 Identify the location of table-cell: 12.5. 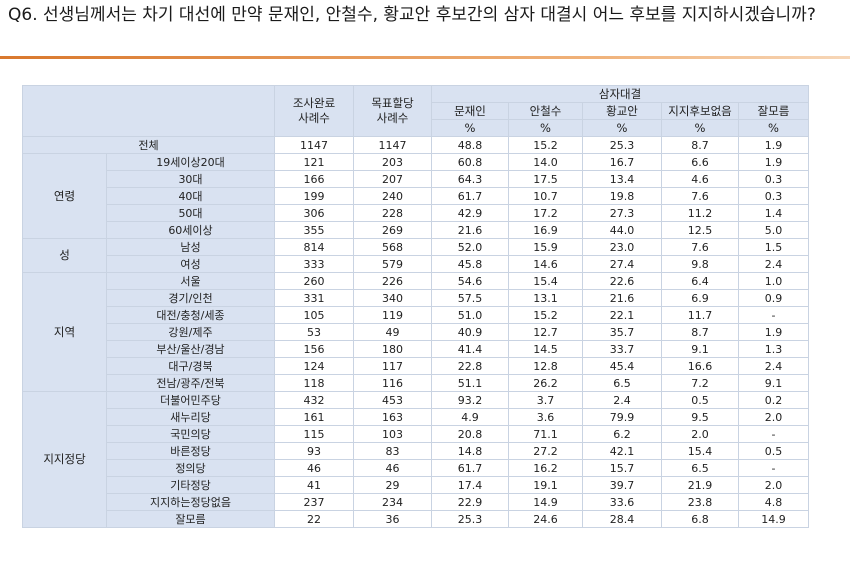
(700, 230).